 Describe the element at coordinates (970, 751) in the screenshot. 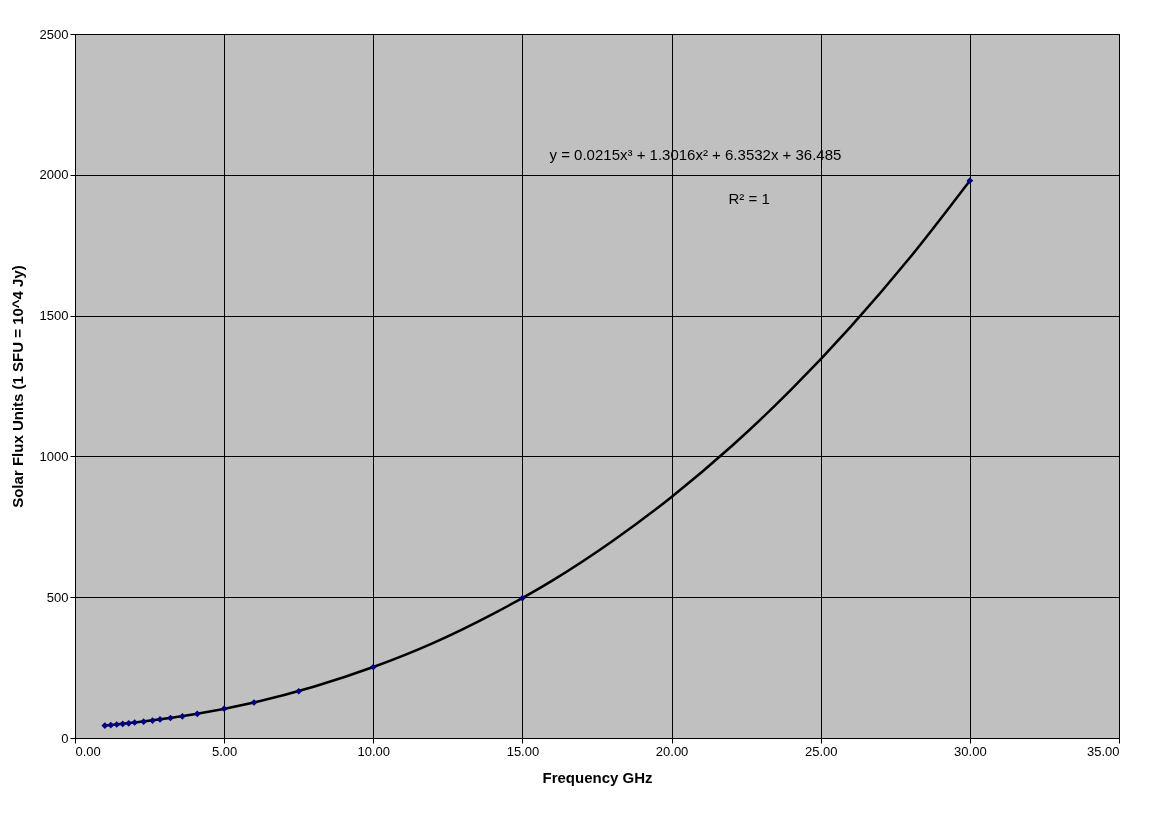

I see `x-tick-label: 30.00` at that location.